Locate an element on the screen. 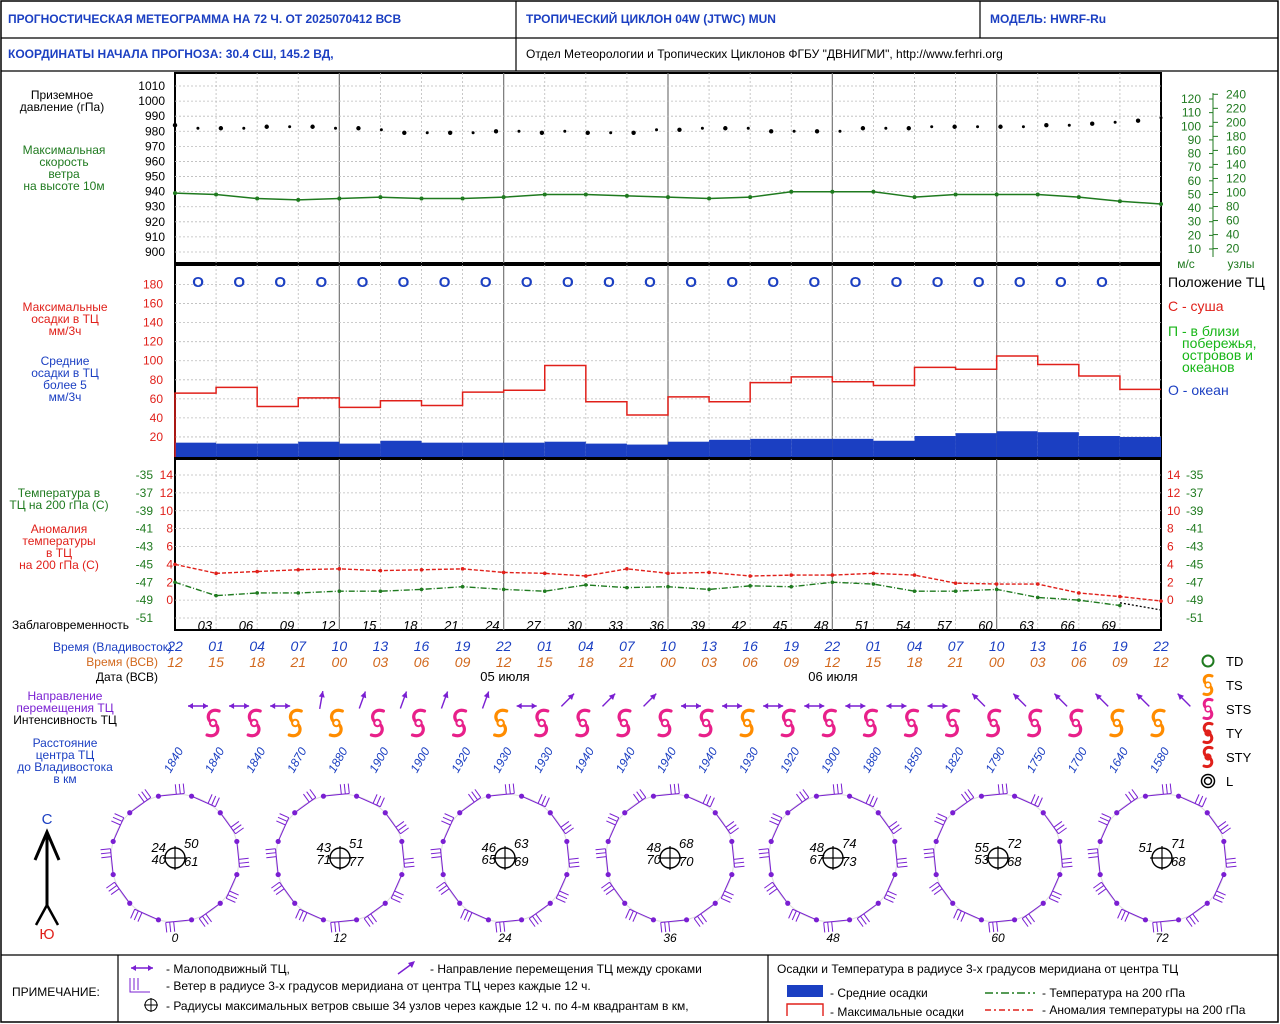  temp-left-tick-label: -45 is located at coordinates (145, 564).